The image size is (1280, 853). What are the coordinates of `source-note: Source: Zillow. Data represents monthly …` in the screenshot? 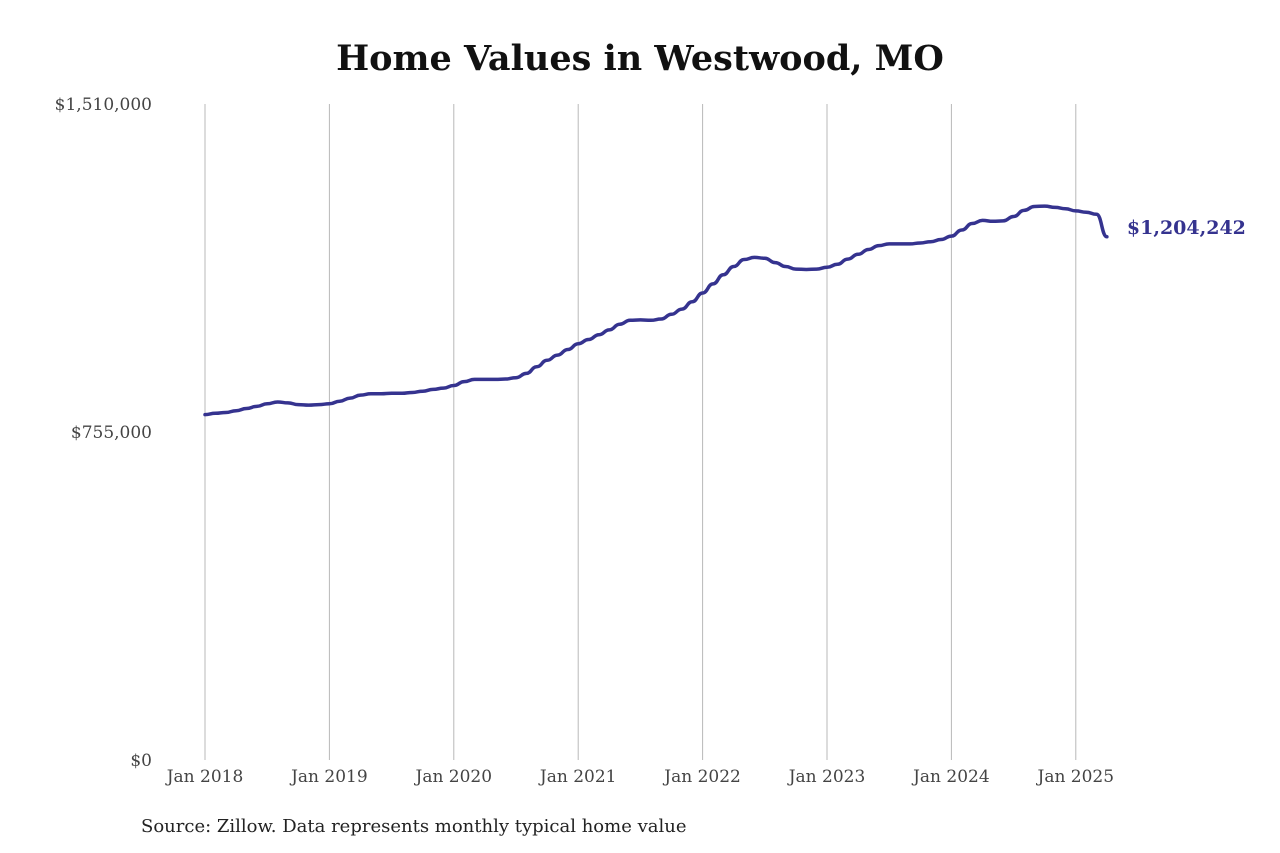 It's located at (414, 826).